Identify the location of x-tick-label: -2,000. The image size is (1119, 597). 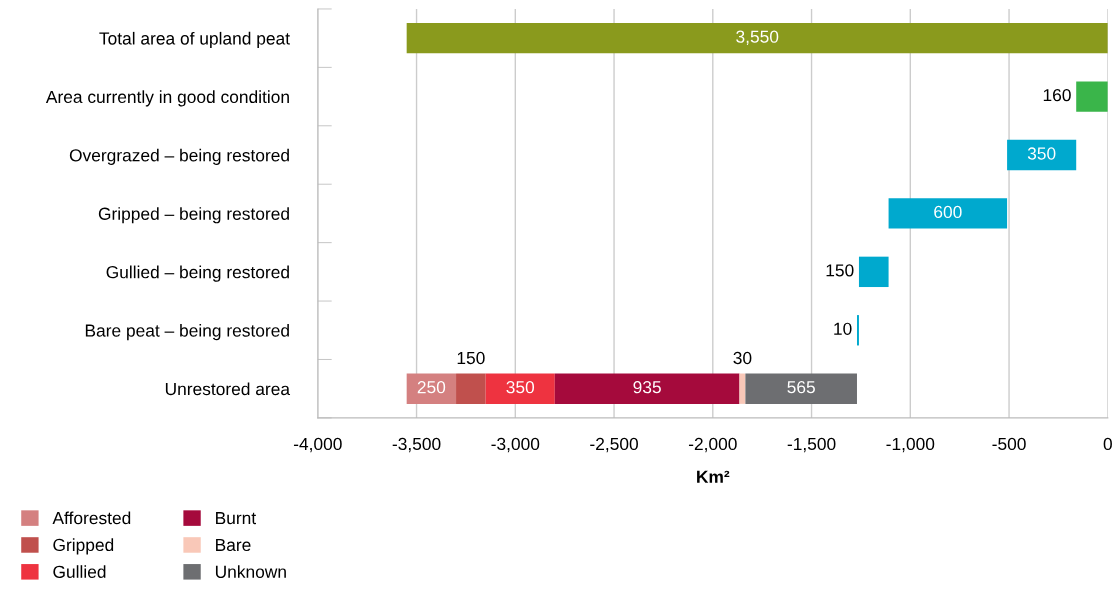
(712, 445).